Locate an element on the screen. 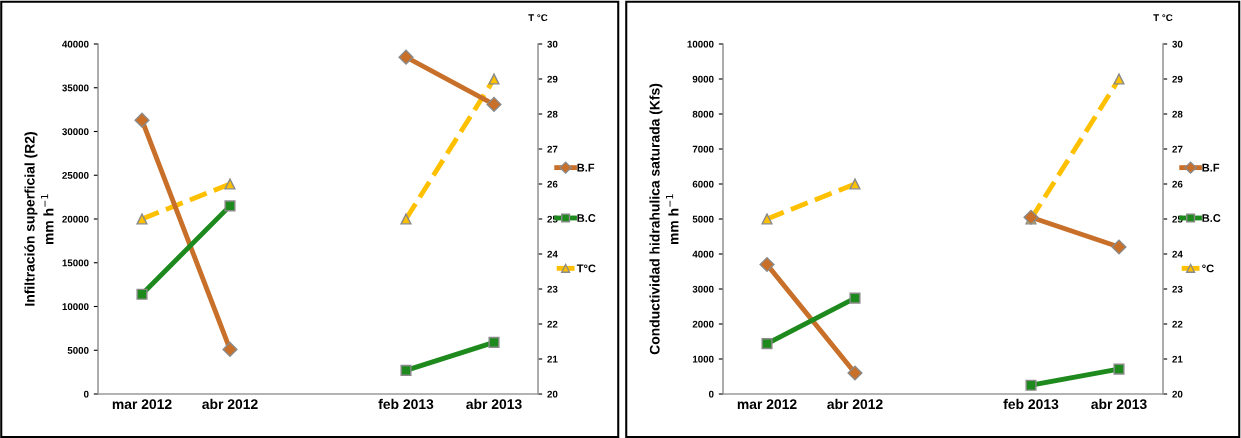 The height and width of the screenshot is (438, 1241). y-tick-label: 9000 is located at coordinates (703, 79).